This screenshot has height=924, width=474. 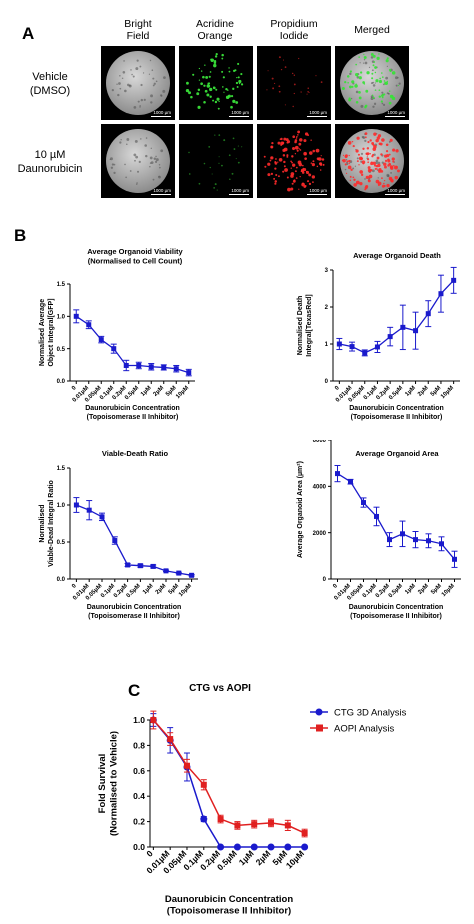 What do you see at coordinates (135, 251) in the screenshot?
I see `chart-title: Average Organoid Viability` at bounding box center [135, 251].